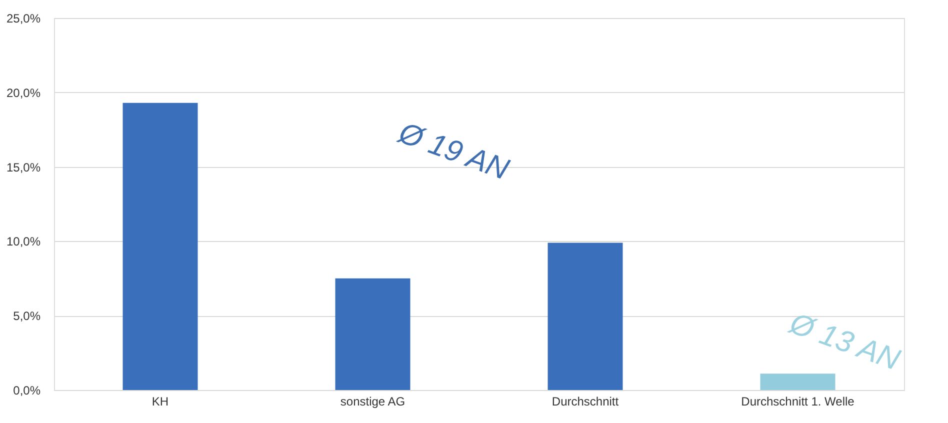  I want to click on x-tick-label: Durchschnitt, so click(586, 401).